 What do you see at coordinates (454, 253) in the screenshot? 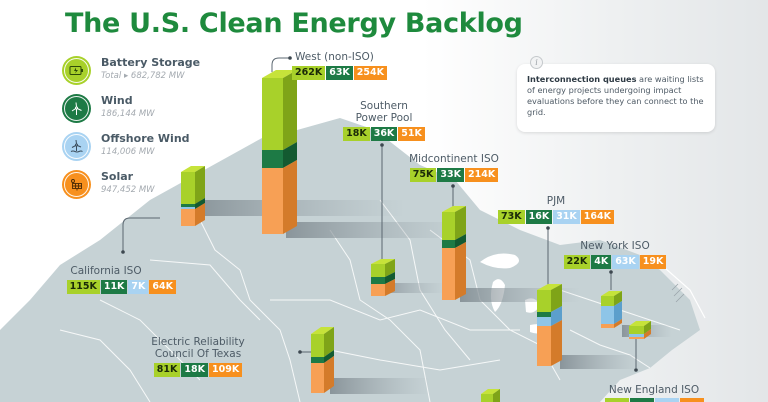
I see `bar-miso` at bounding box center [454, 253].